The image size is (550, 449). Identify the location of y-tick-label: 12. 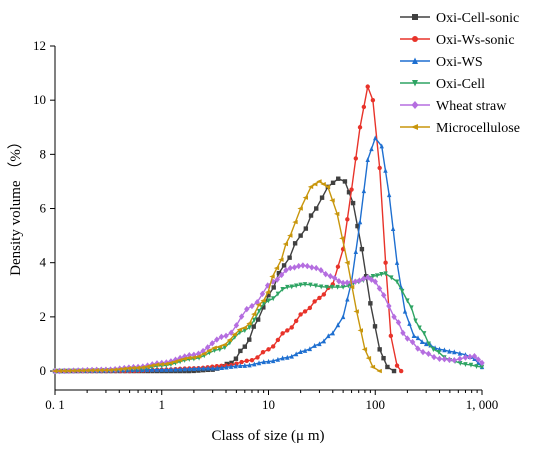
(39, 45).